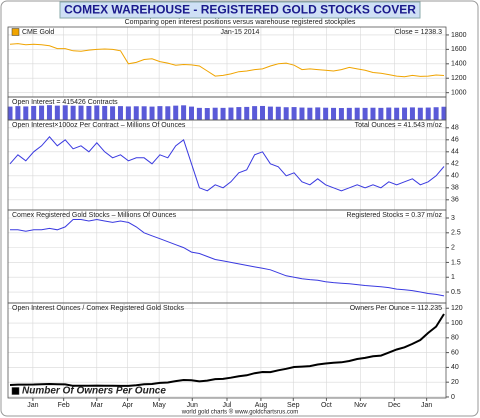  Describe the element at coordinates (455, 338) in the screenshot. I see `y-tick-label: 80` at that location.